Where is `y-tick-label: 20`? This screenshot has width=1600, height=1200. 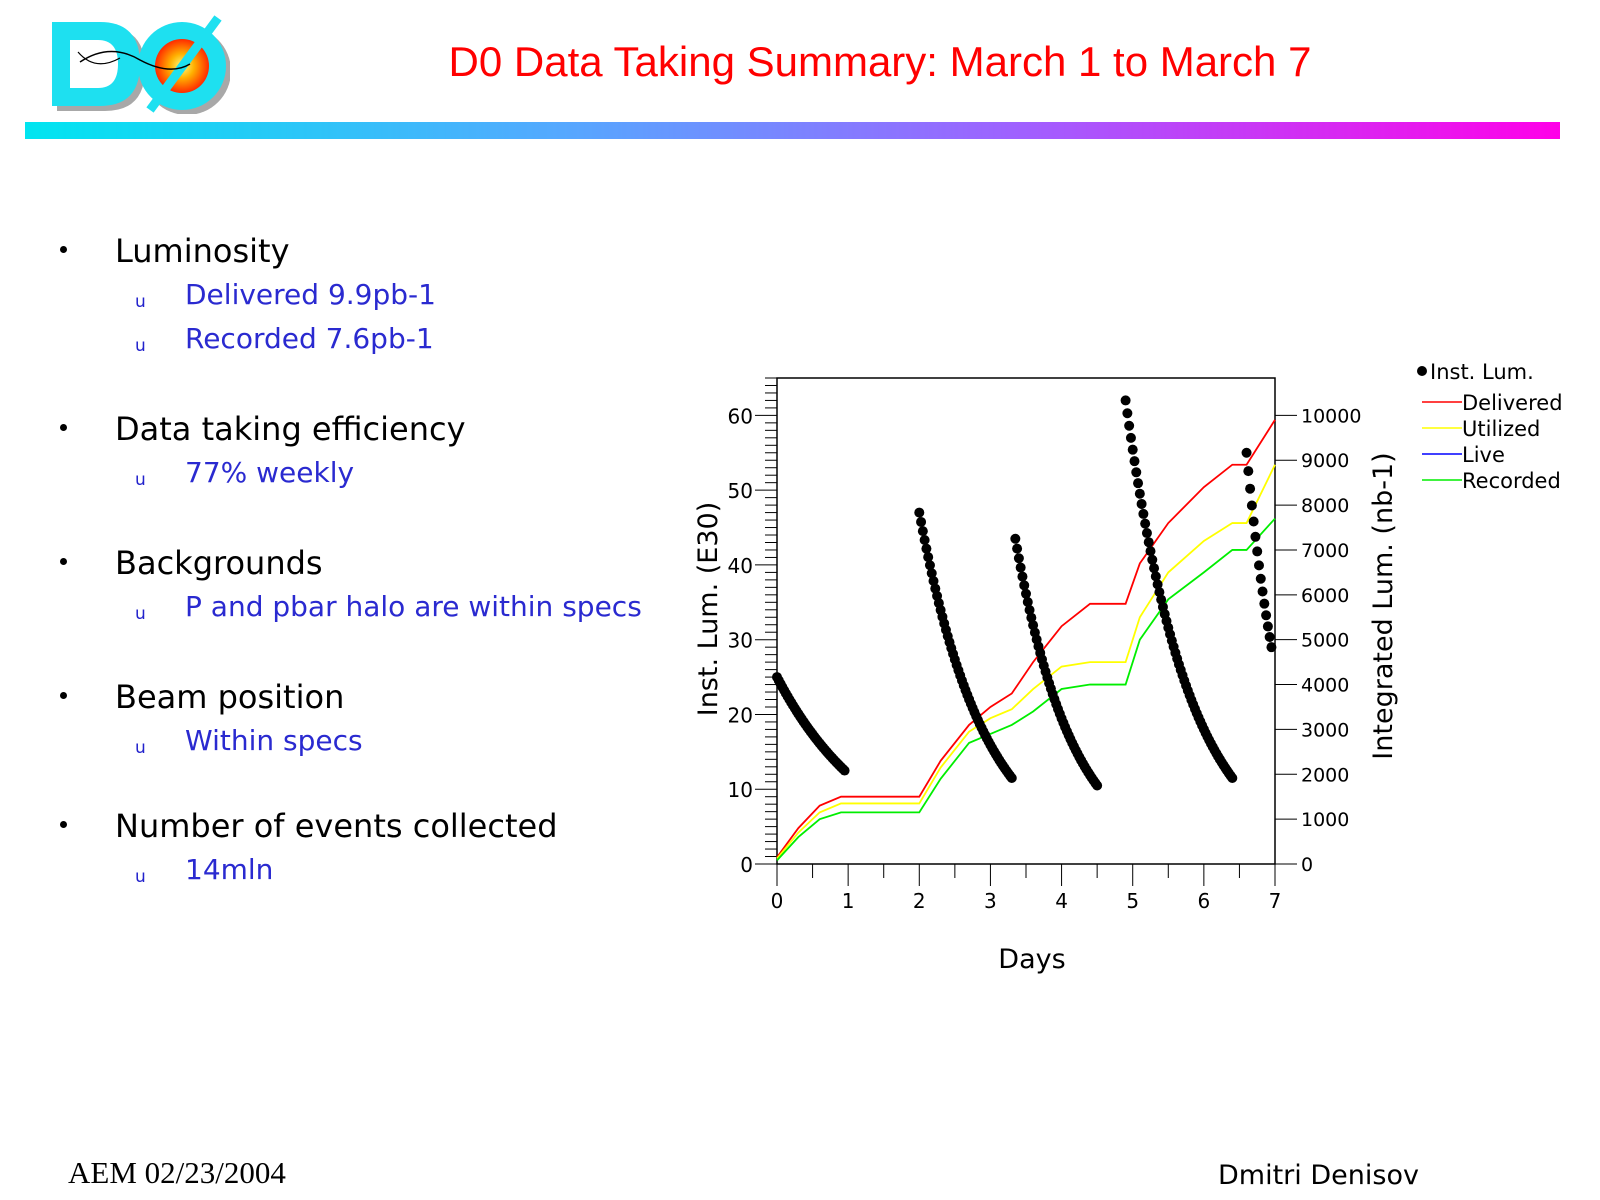 y-tick-label: 20 is located at coordinates (740, 715).